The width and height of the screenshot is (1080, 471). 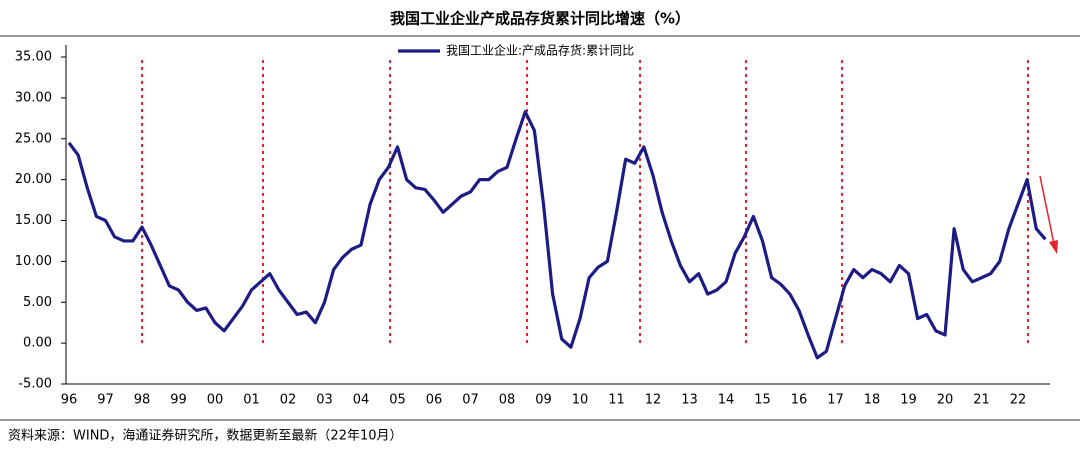 What do you see at coordinates (1018, 400) in the screenshot?
I see `x-tick-label: 22` at bounding box center [1018, 400].